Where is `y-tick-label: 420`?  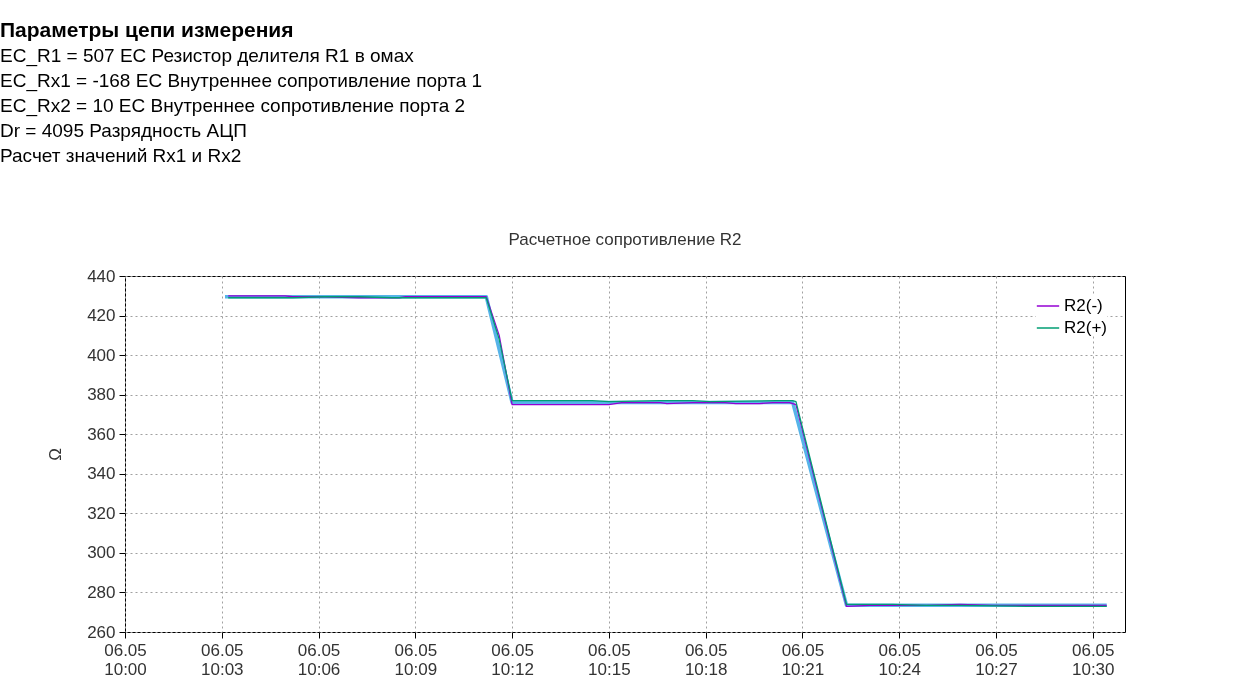 y-tick-label: 420 is located at coordinates (101, 316).